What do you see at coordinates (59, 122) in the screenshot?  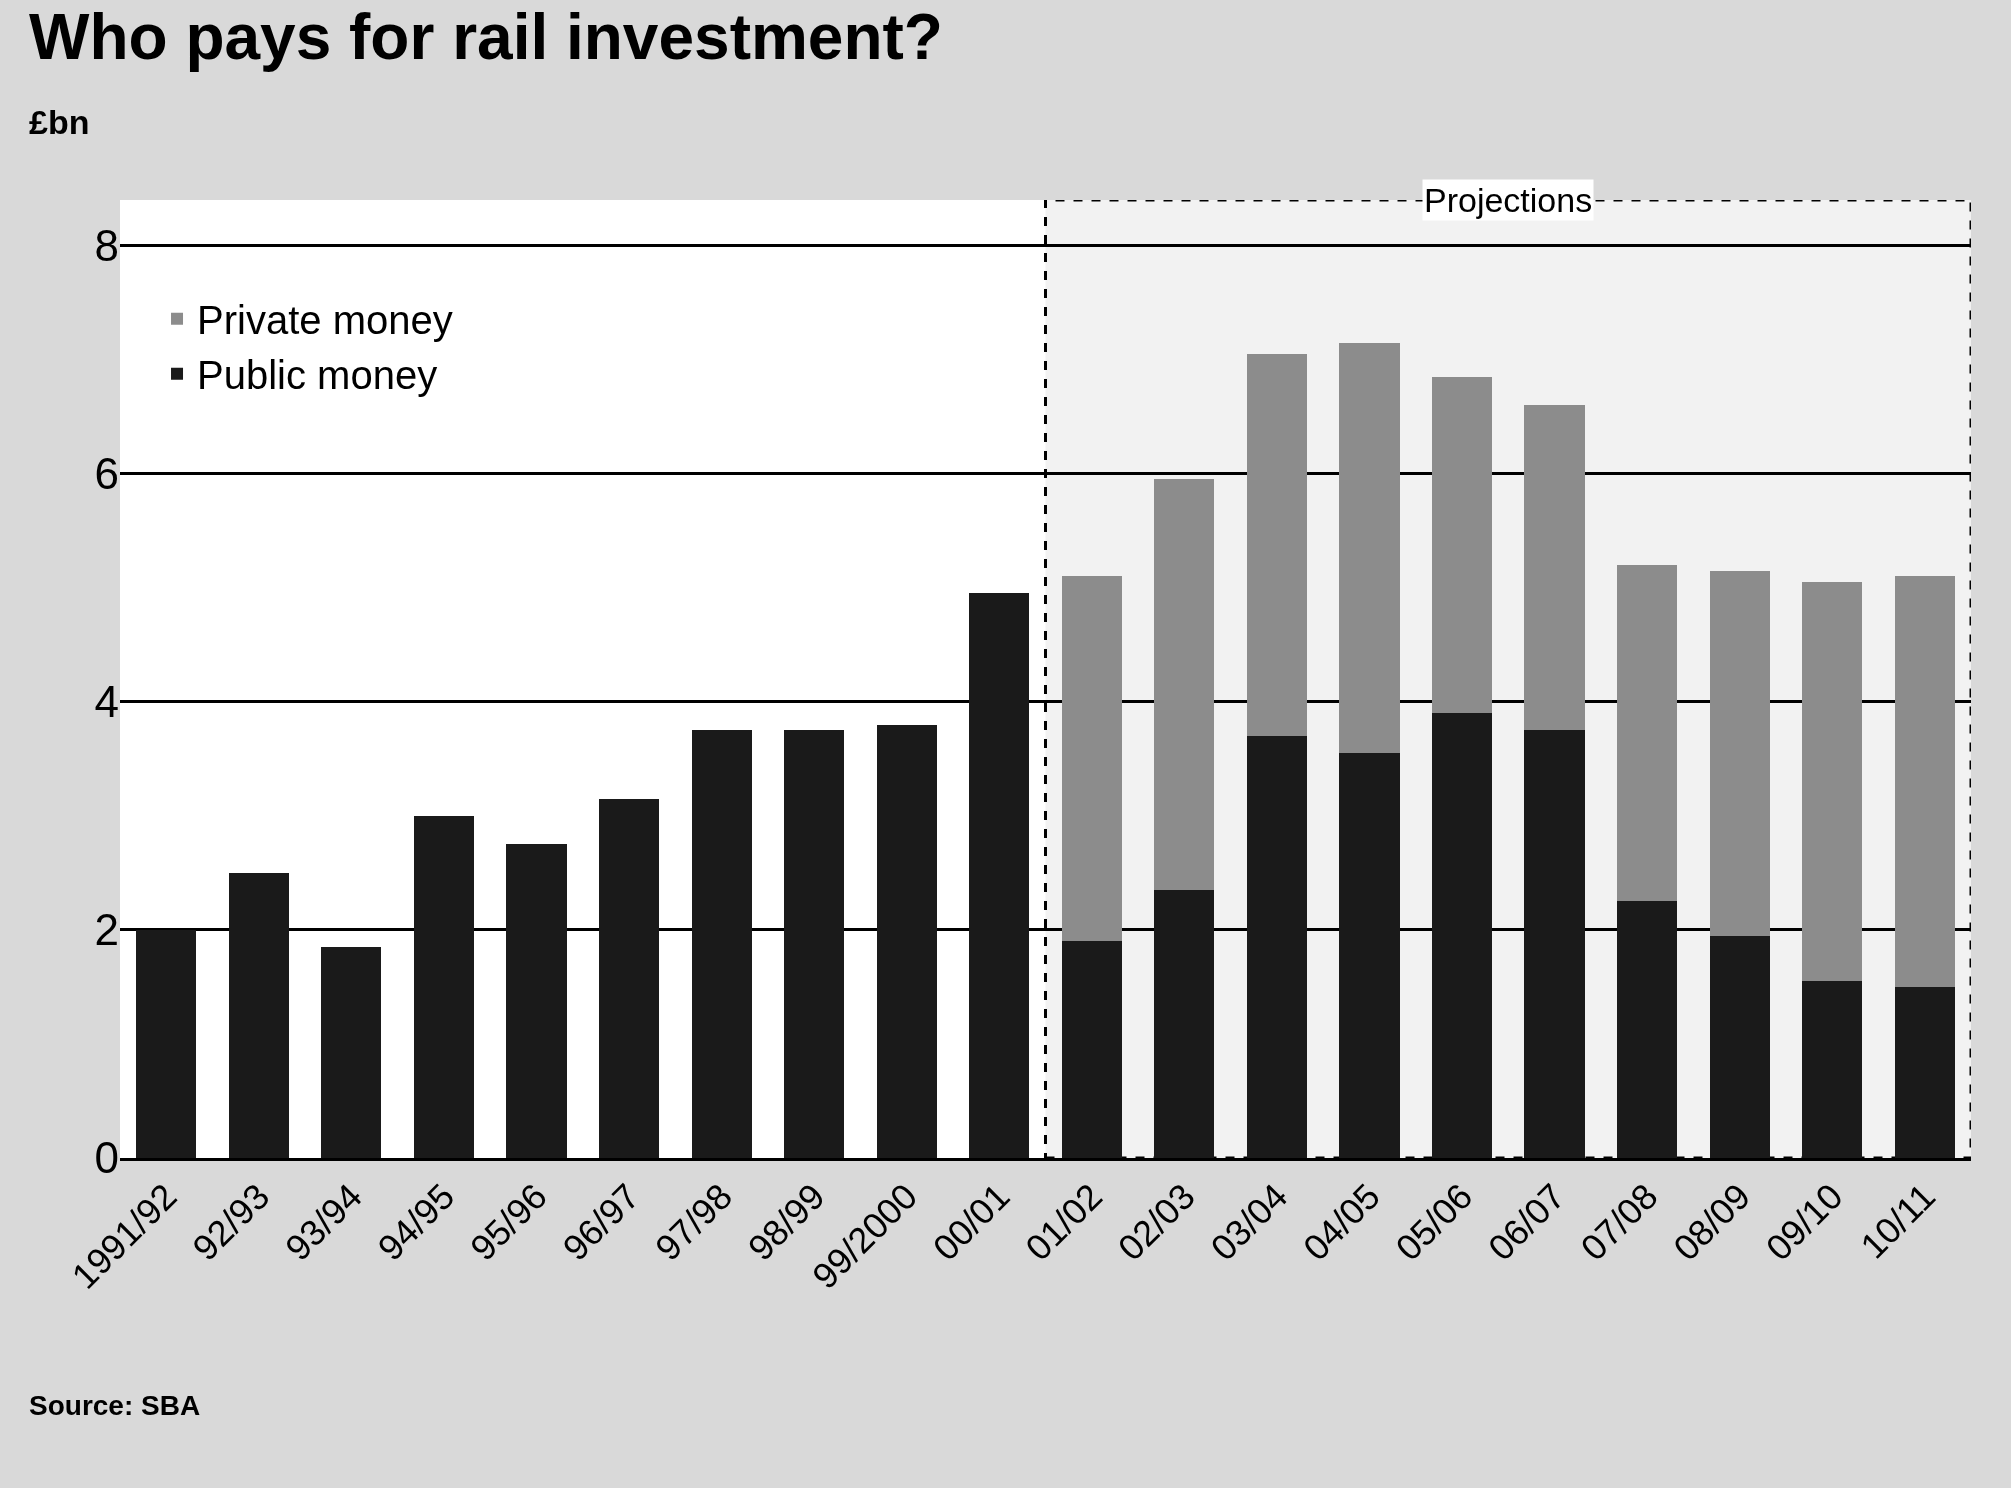 I see `y-axis-title: £bn` at bounding box center [59, 122].